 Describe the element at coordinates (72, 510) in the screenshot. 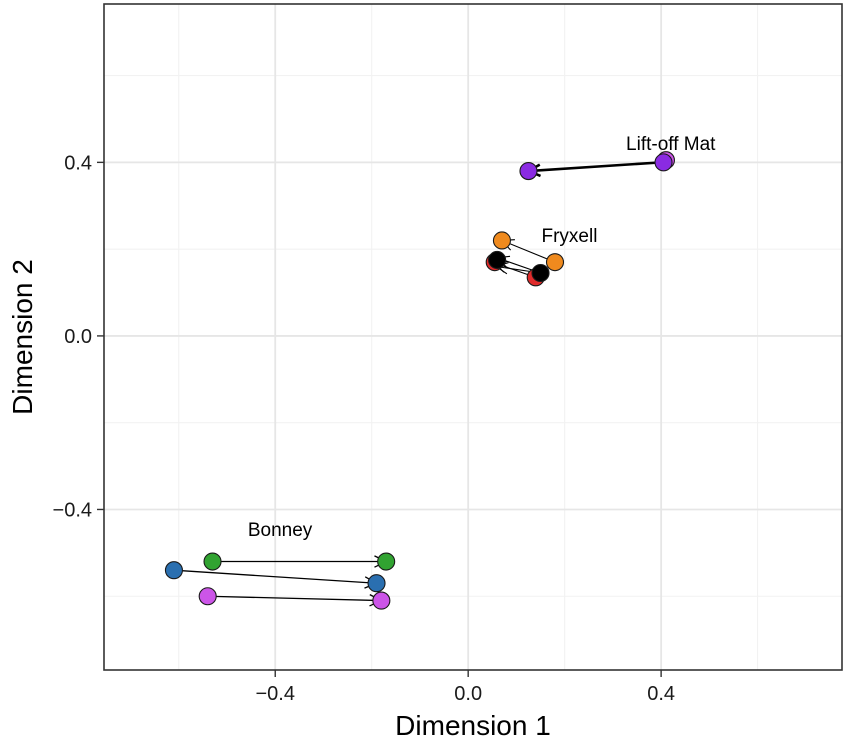

I see `y-tick-label: −0.4` at that location.